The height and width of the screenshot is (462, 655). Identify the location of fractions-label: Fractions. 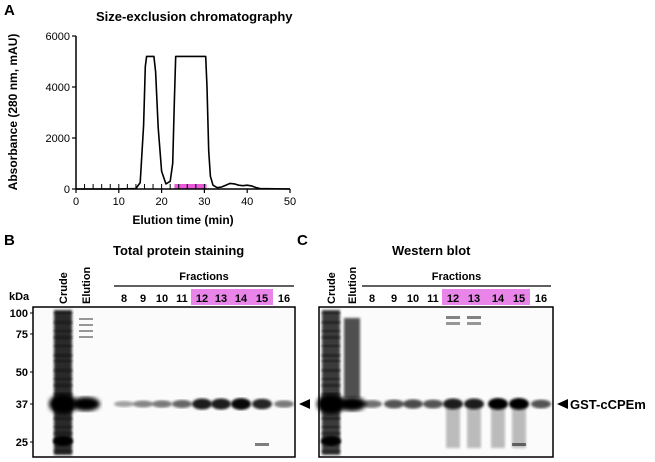
(204, 277).